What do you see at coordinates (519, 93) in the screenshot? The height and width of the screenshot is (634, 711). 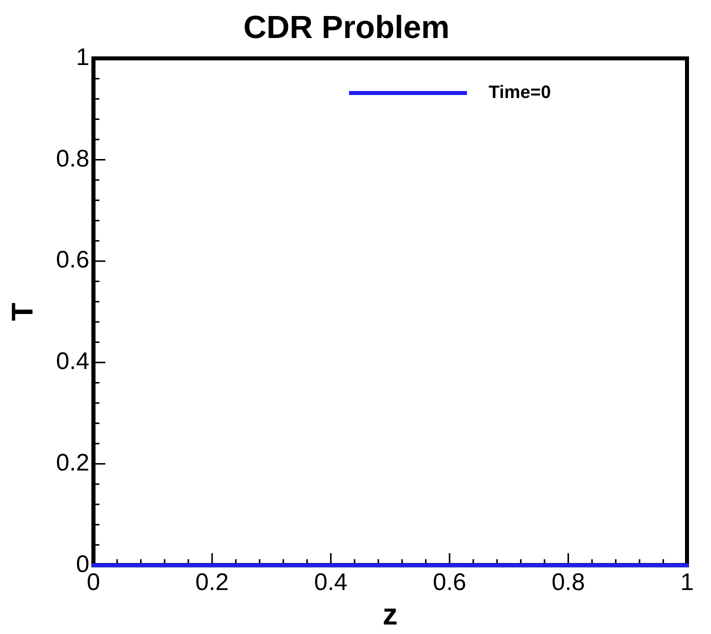 I see `text: Time=0` at bounding box center [519, 93].